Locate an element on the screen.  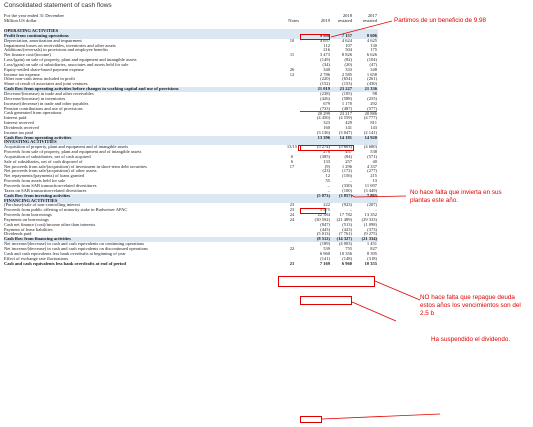
row-value-2019: 5 575 is located at coordinates (324, 210).